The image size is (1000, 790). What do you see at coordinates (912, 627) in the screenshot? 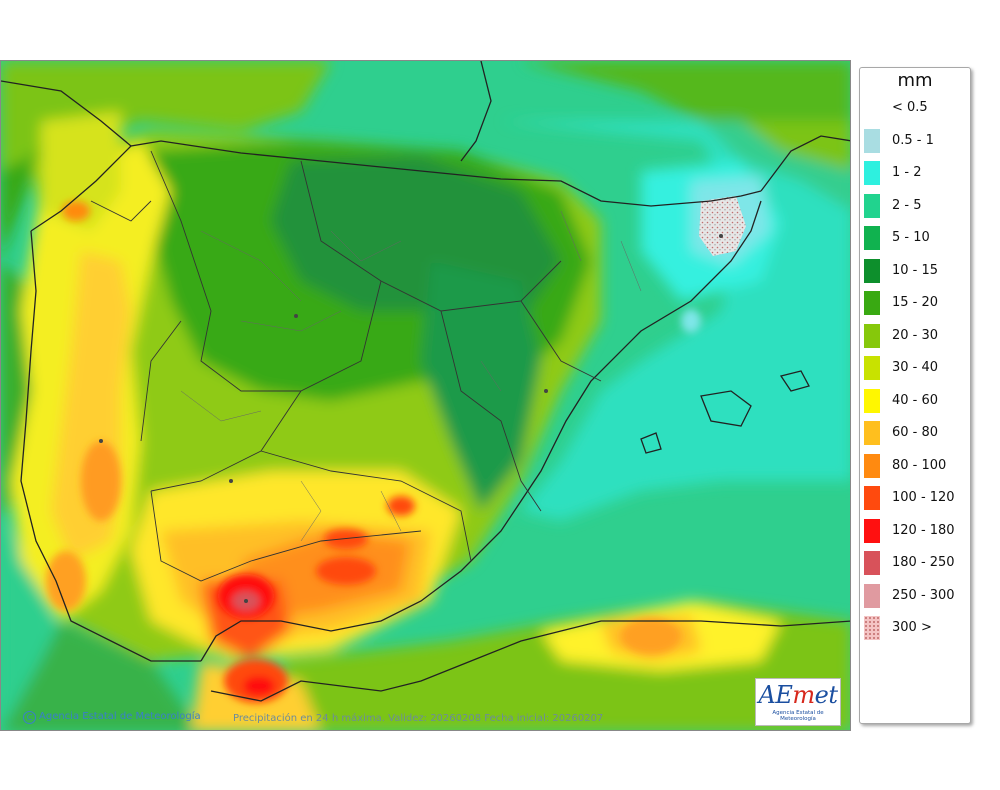
I see `legend-label: 300 >` at bounding box center [912, 627].